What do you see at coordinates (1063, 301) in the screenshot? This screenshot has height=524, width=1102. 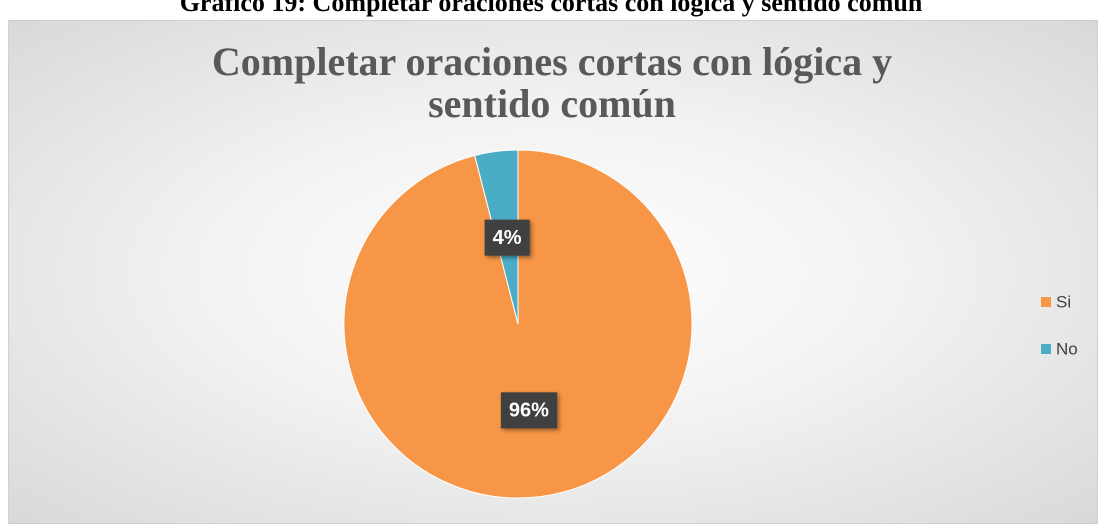 I see `legend-label: Si` at bounding box center [1063, 301].